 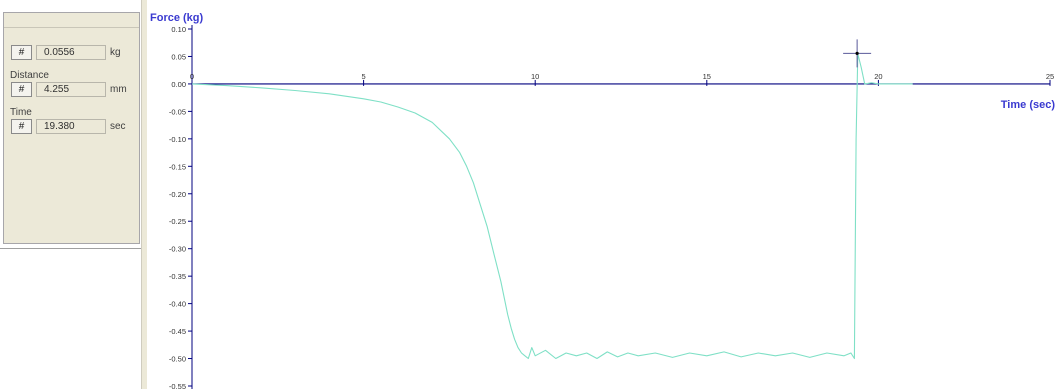 I want to click on cursor-point, so click(x=857, y=53).